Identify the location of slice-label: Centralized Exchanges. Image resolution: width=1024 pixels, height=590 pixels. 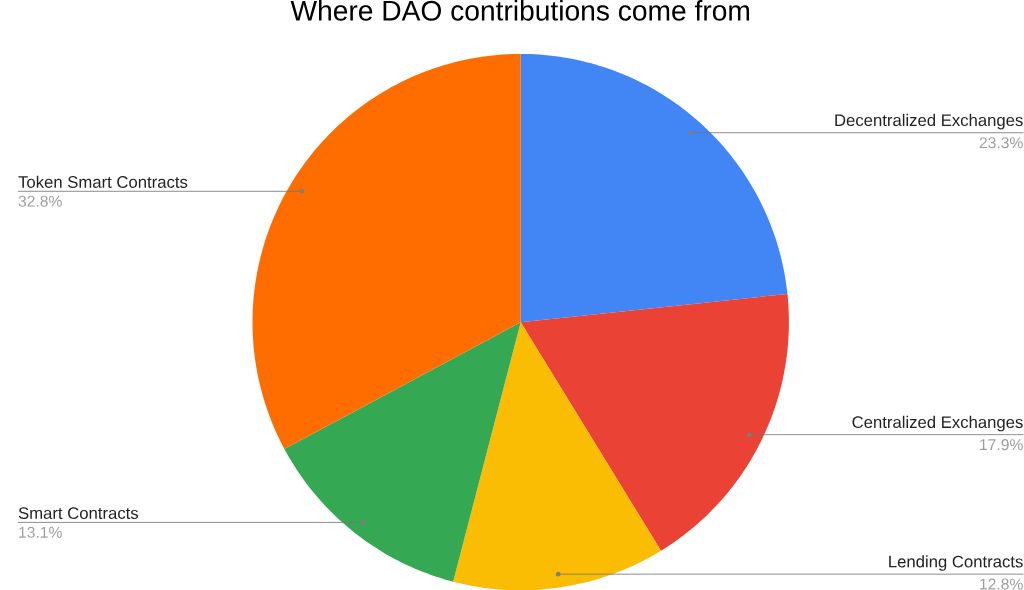
(937, 423).